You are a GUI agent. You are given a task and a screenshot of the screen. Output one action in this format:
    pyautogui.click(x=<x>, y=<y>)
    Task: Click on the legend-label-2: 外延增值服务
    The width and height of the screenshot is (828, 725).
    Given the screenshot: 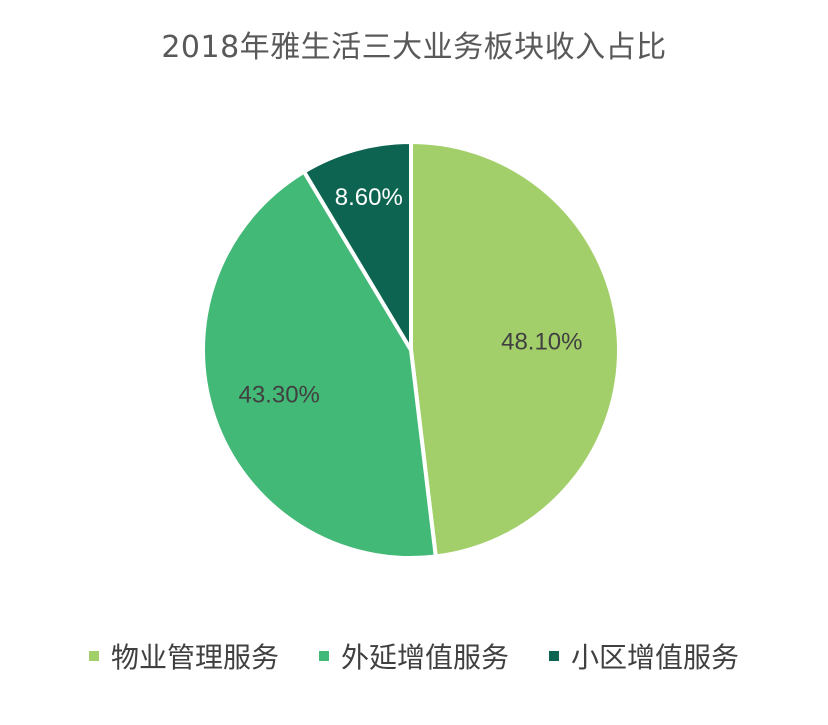 What is the action you would take?
    pyautogui.click(x=424, y=657)
    